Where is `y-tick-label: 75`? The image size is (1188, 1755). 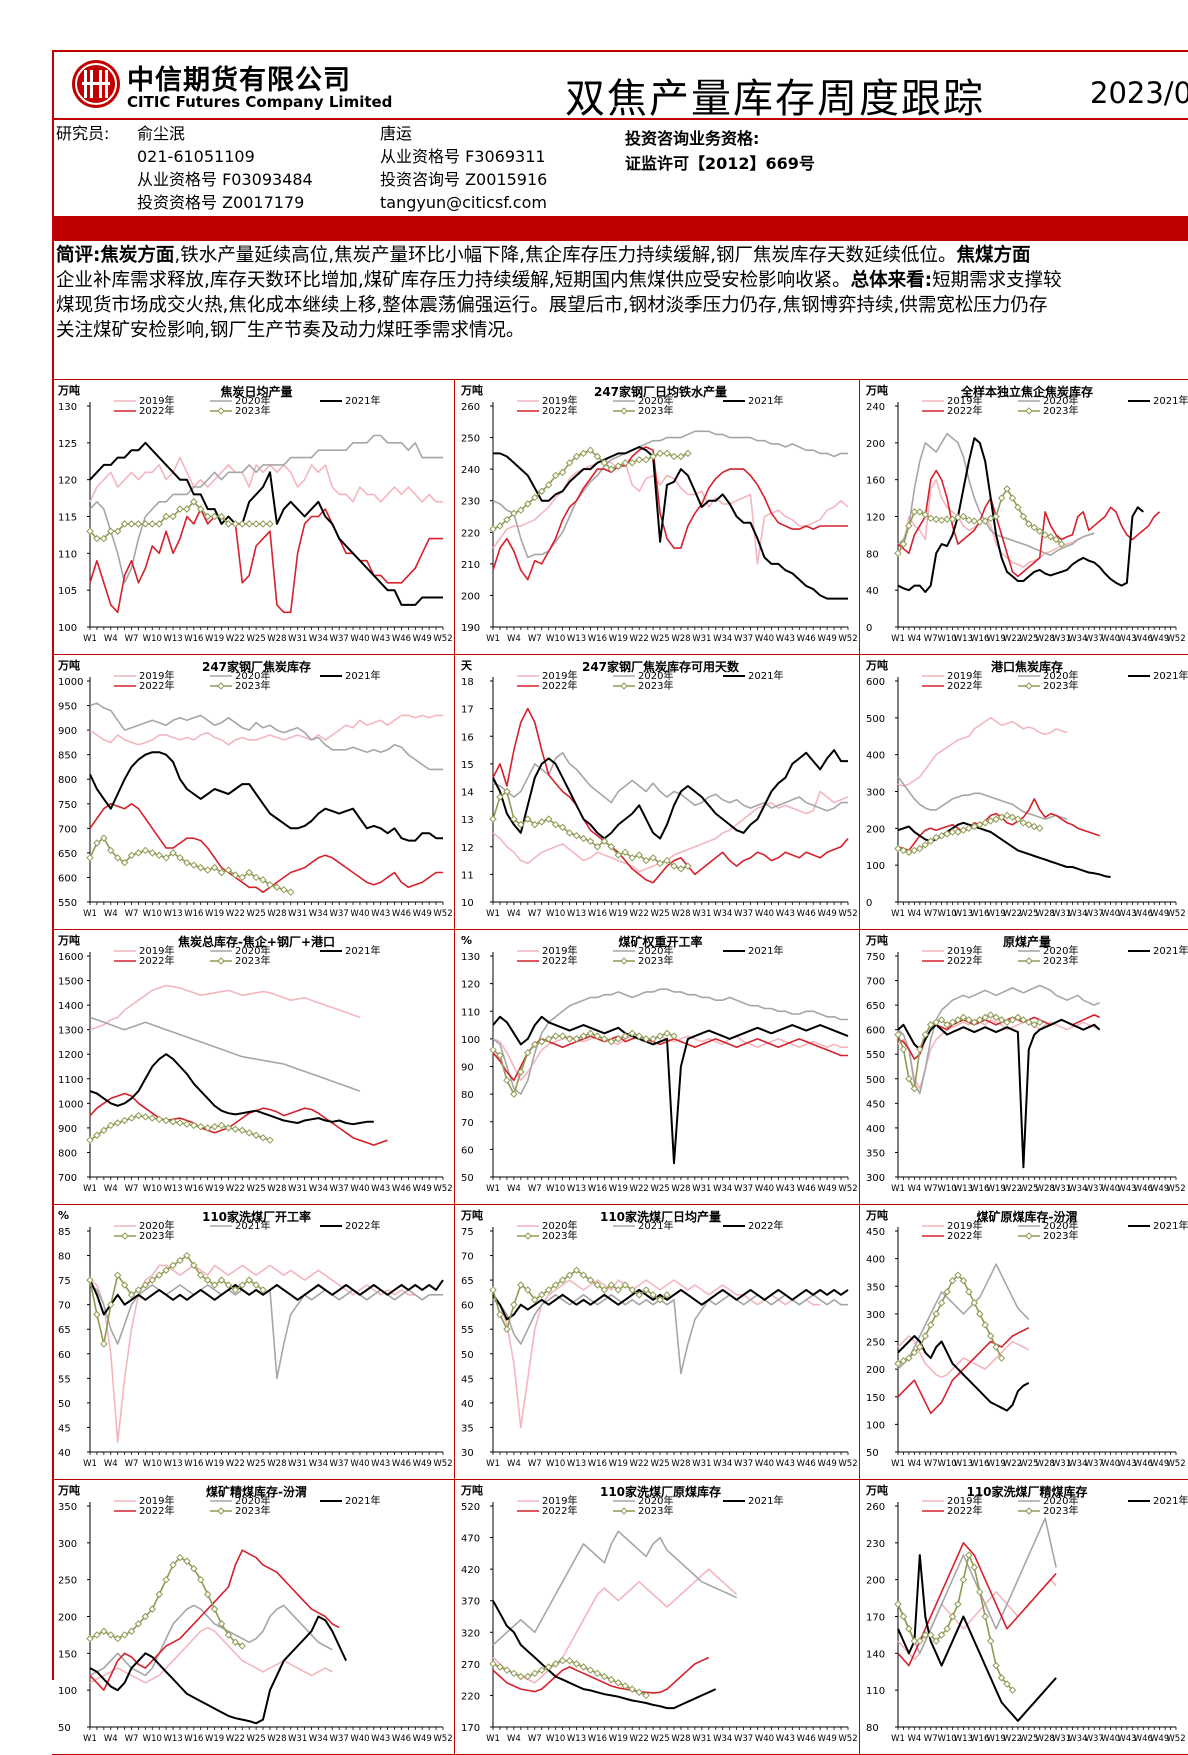
y-tick-label: 75 is located at coordinates (64, 1281).